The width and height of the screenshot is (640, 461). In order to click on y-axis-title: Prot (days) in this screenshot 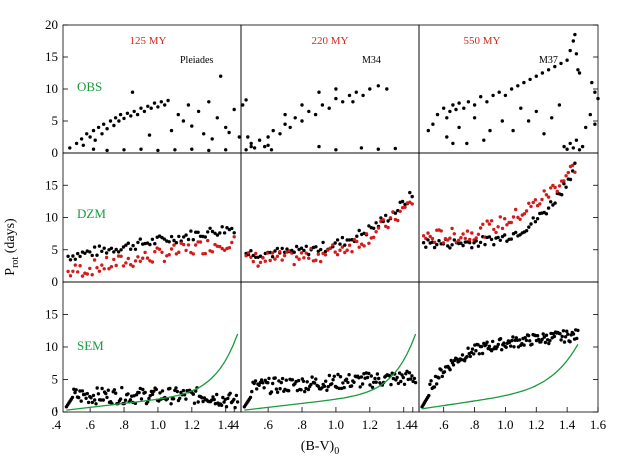, I will do `click(12, 247)`.